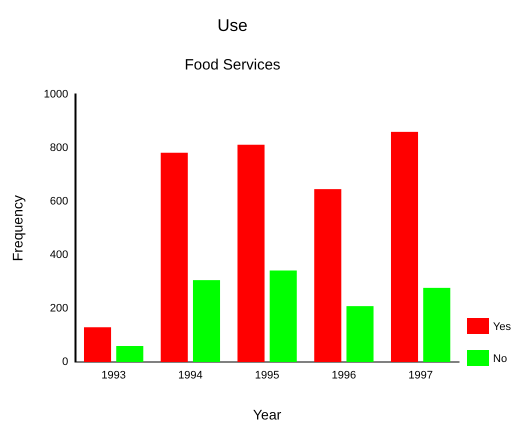 This screenshot has width=521, height=434. I want to click on chart-subtitle: Food Services, so click(232, 65).